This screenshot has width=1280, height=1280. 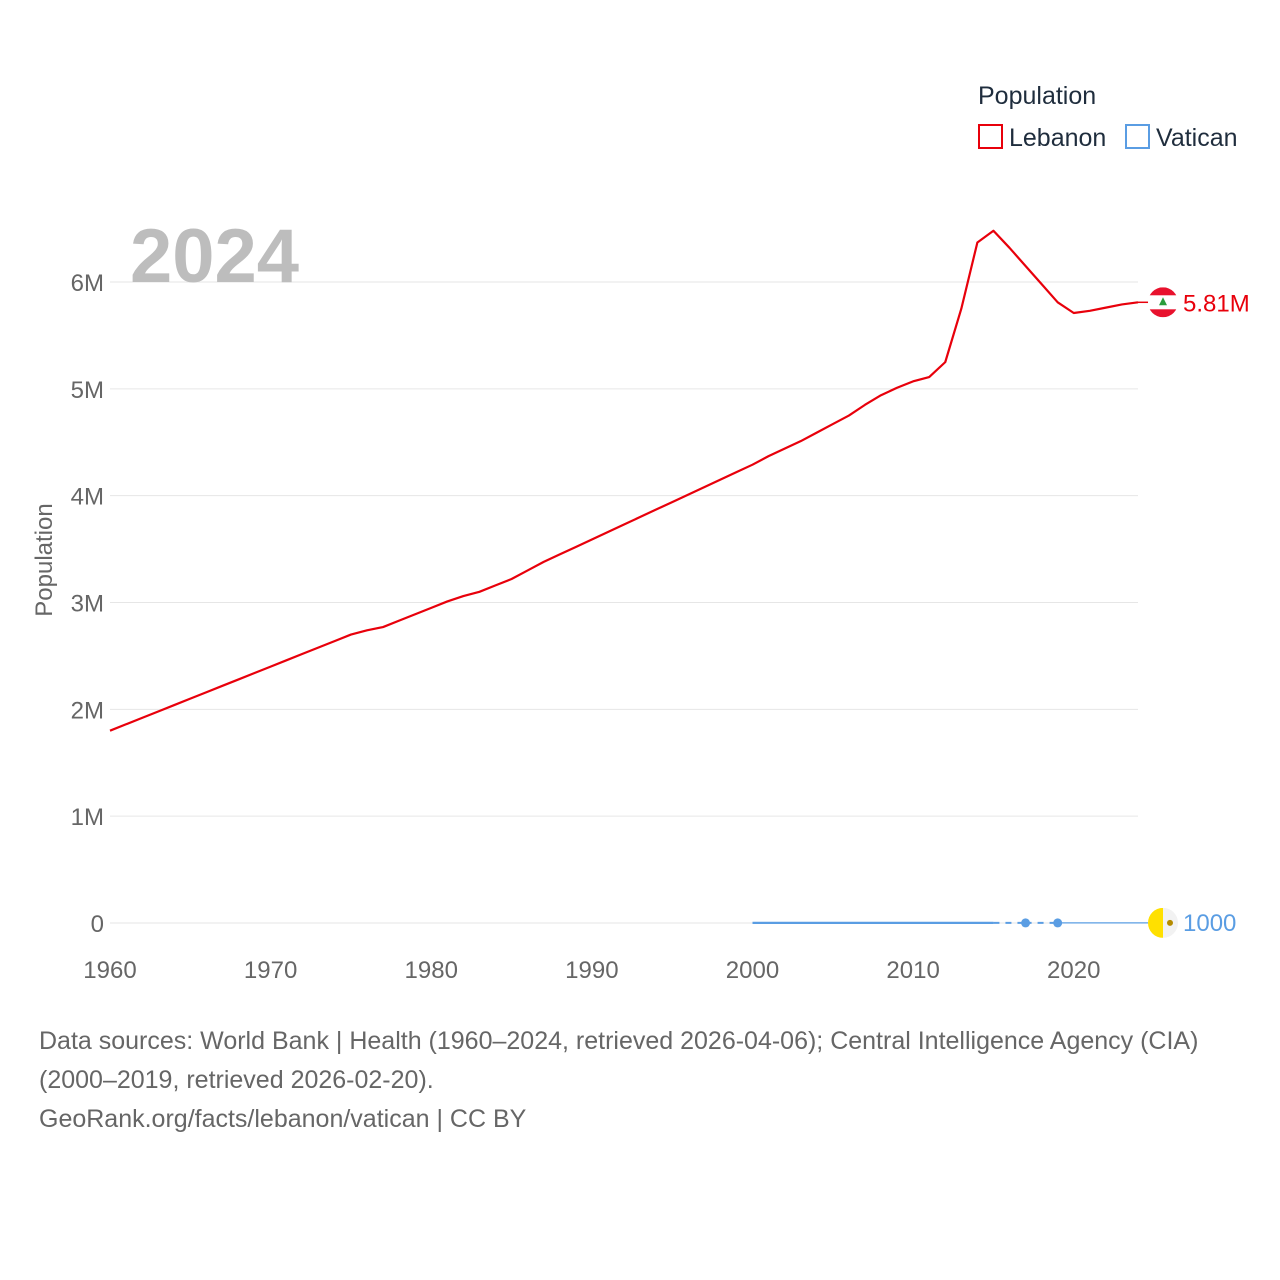 What do you see at coordinates (87, 710) in the screenshot?
I see `y-tick-label-2: 2M` at bounding box center [87, 710].